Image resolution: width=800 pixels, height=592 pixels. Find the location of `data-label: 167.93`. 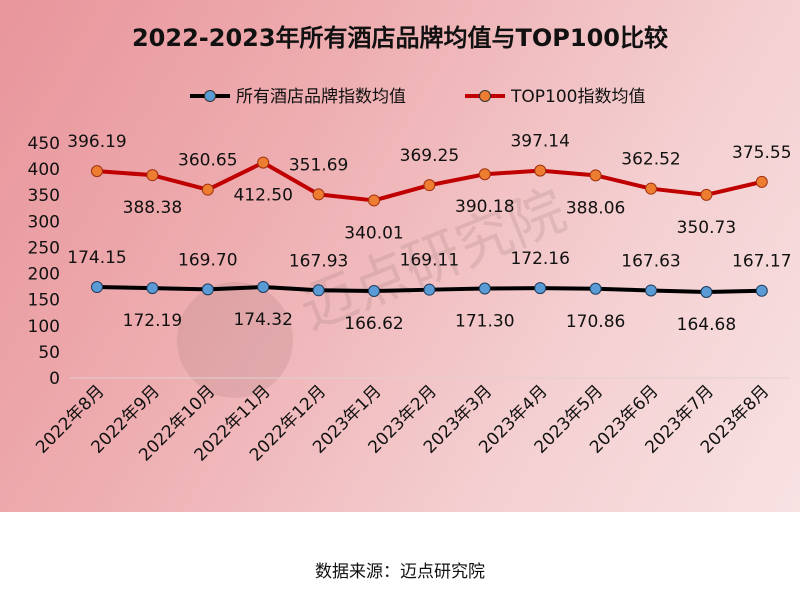

data-label: 167.93 is located at coordinates (318, 261).